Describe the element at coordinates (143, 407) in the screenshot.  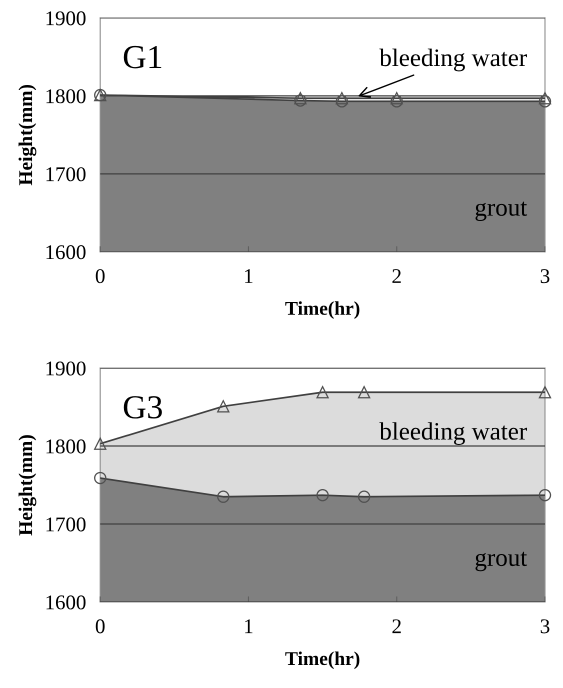
I see `annotation: G3` at that location.